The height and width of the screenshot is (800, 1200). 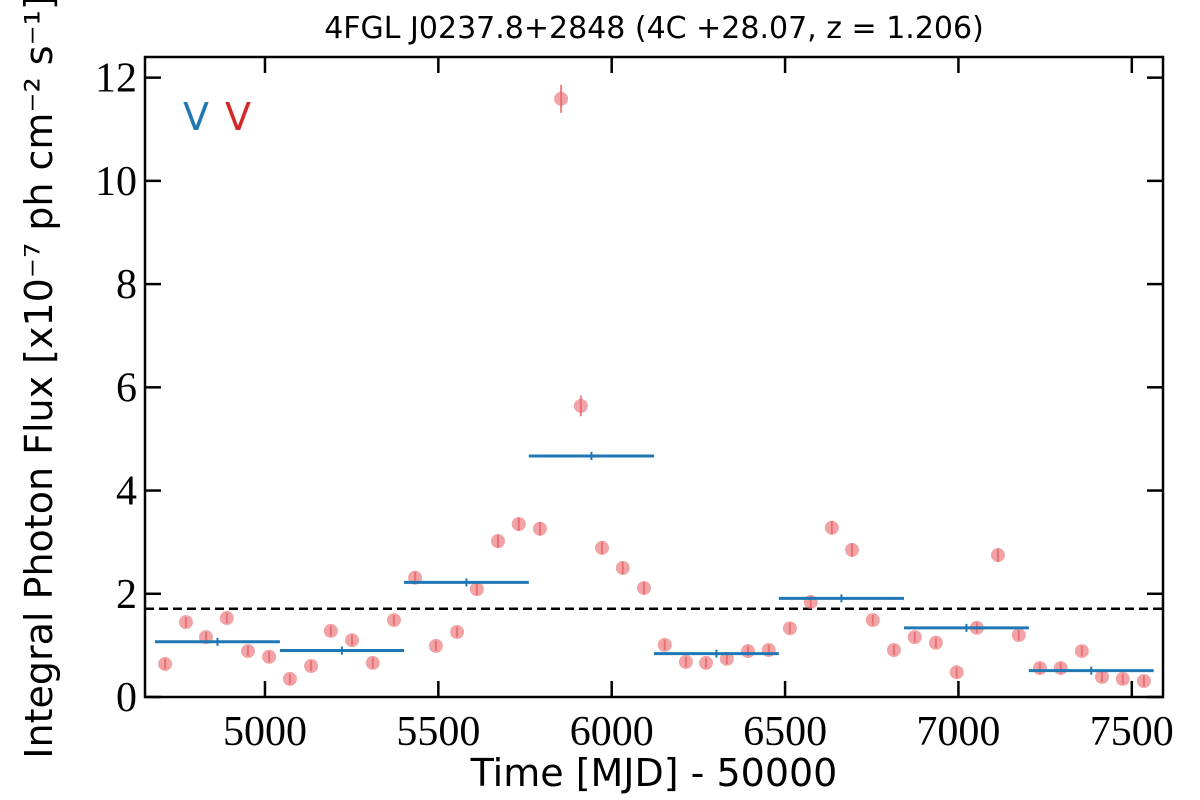 I want to click on y-tick-label: 6, so click(x=126, y=388).